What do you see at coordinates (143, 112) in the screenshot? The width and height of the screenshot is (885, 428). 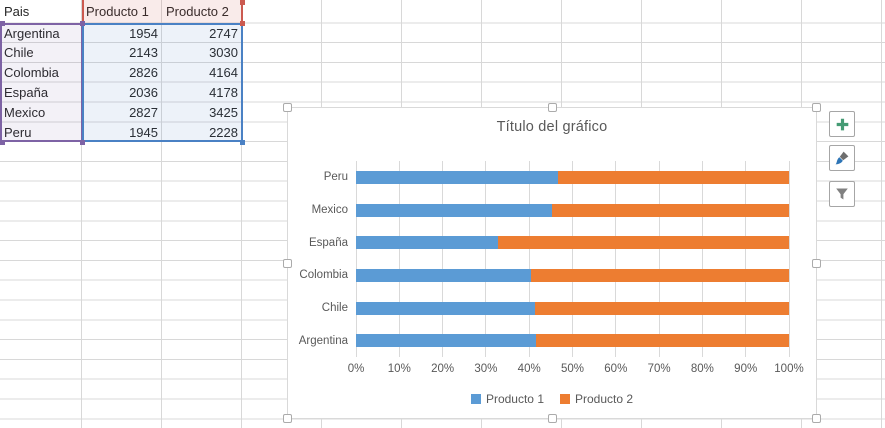 I see `value-cell: 2827` at bounding box center [143, 112].